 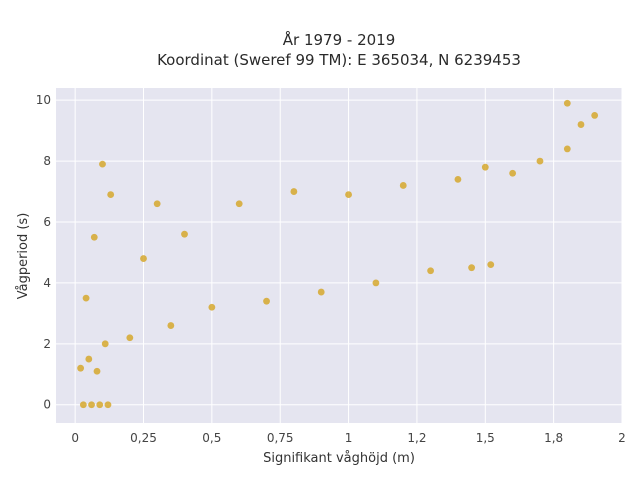 What do you see at coordinates (553, 438) in the screenshot?
I see `x-tick-label: 1,8` at bounding box center [553, 438].